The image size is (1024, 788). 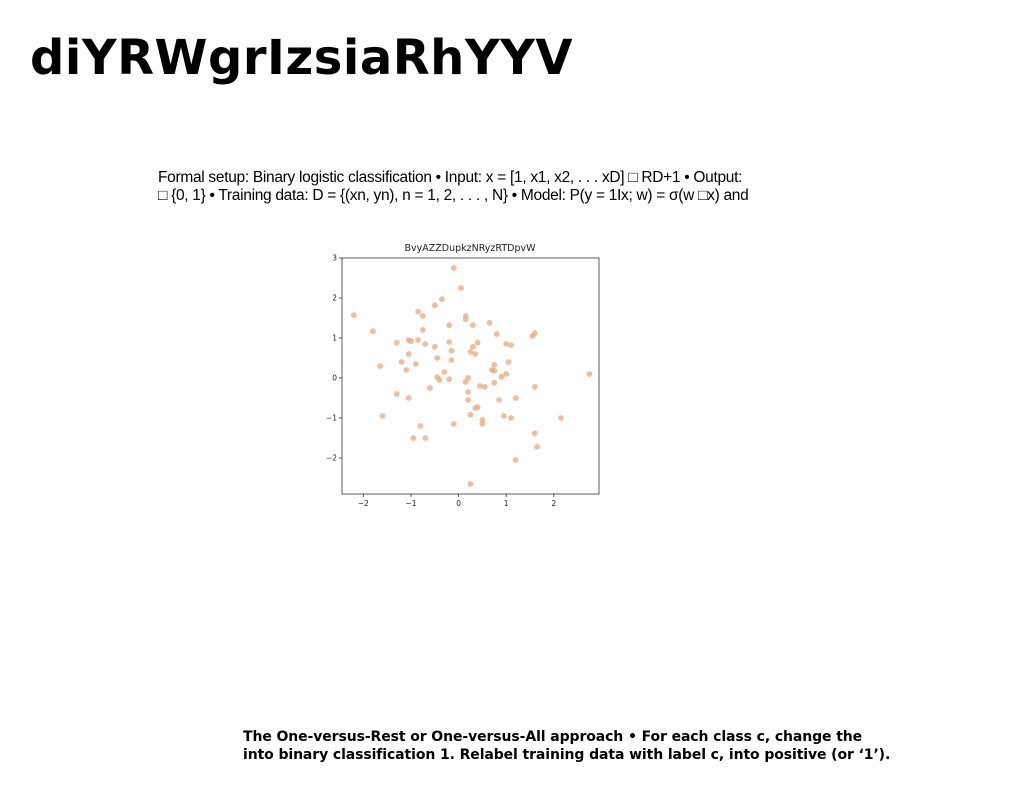 I want to click on x-tick-label: 2, so click(x=553, y=503).